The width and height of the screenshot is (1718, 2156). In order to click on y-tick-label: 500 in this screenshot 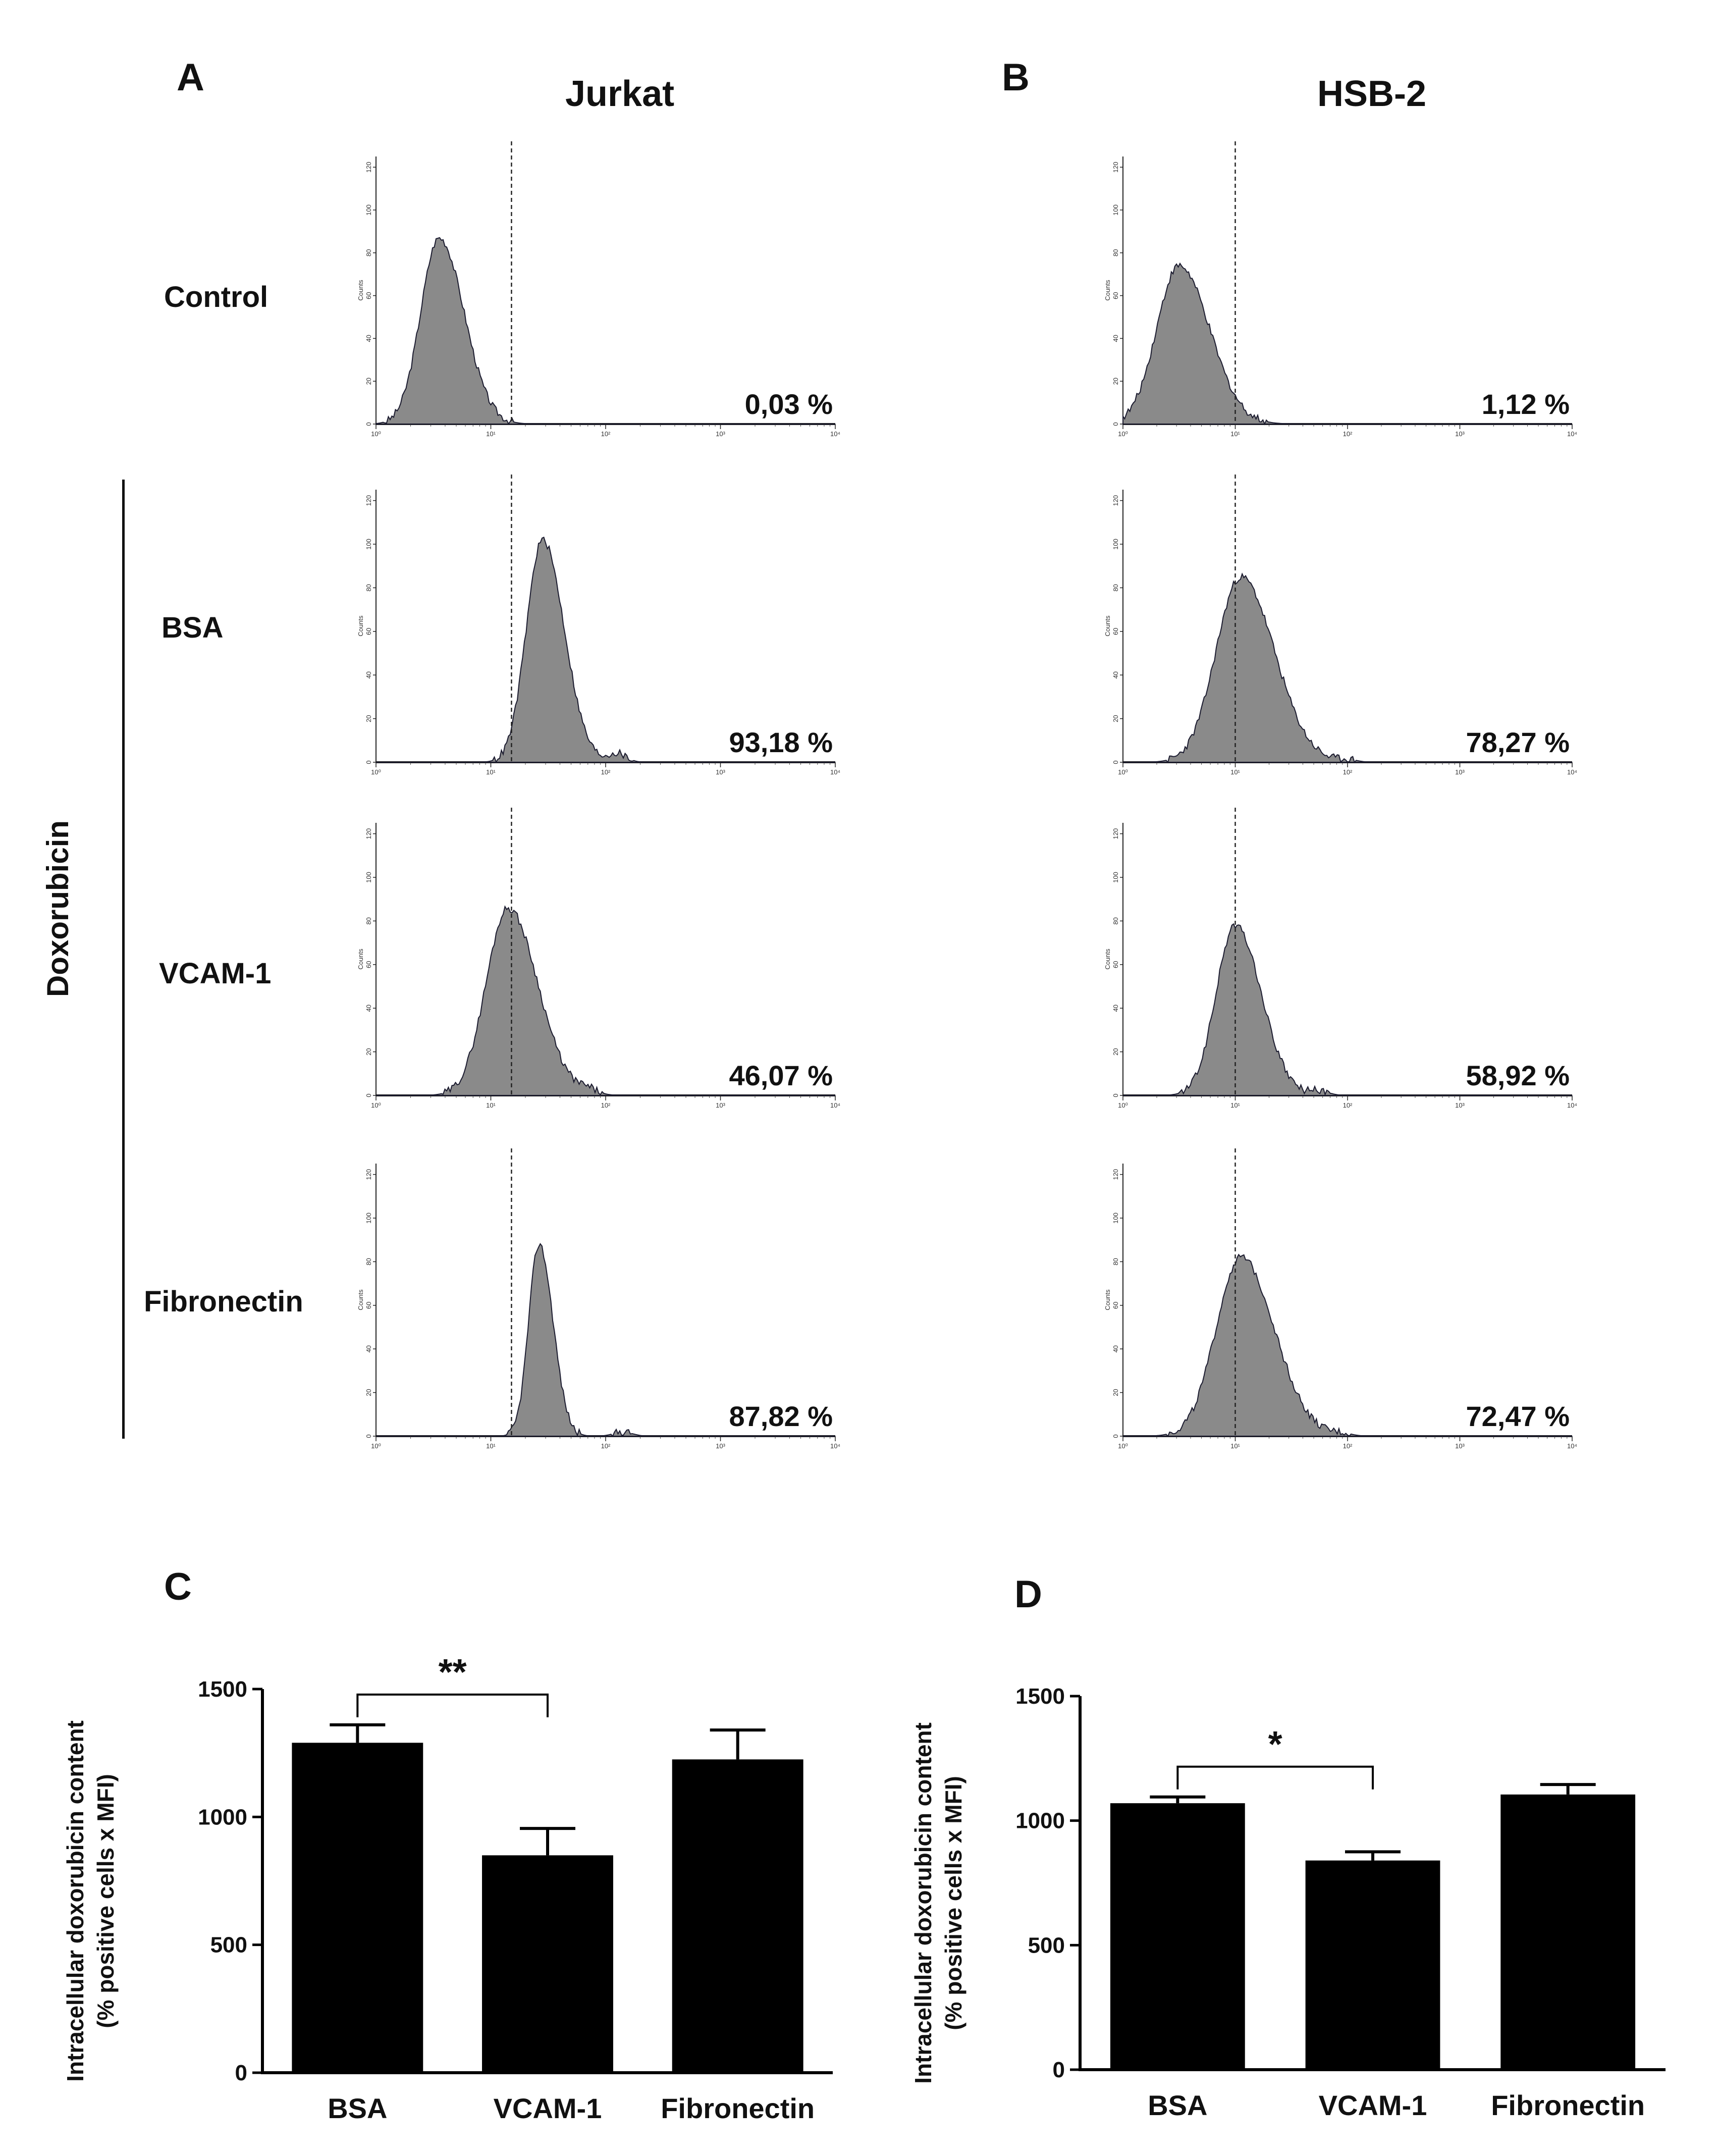, I will do `click(1047, 1945)`.